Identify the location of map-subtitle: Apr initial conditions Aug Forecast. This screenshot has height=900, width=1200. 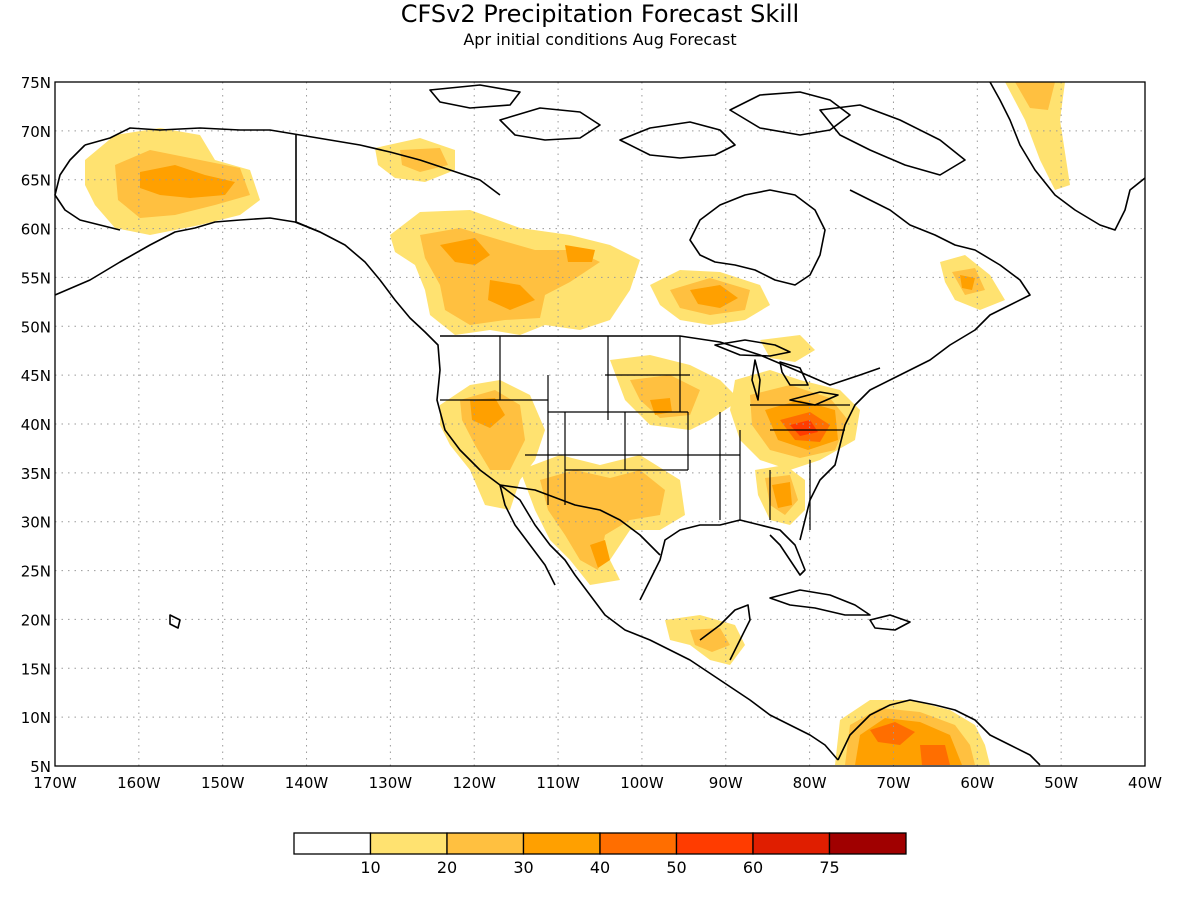
(599, 39).